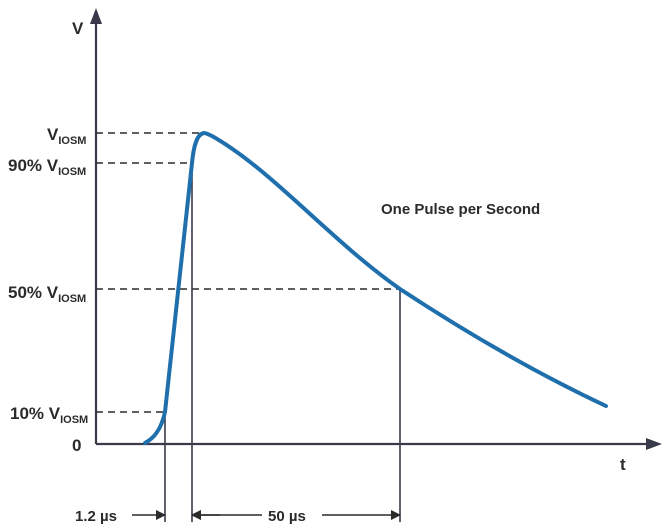 The width and height of the screenshot is (667, 532). I want to click on y-axis-label: V, so click(78, 28).